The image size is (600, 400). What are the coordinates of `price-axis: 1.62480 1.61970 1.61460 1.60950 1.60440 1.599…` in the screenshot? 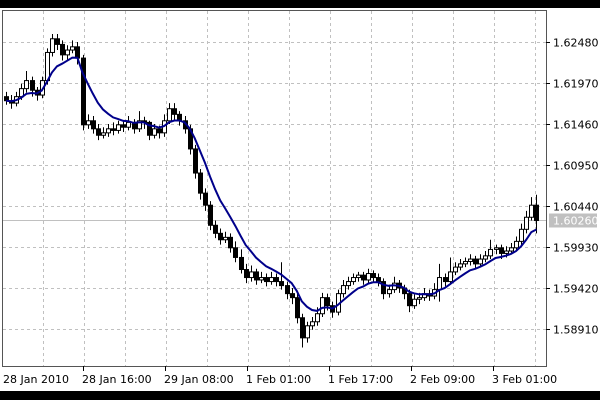 It's located at (572, 187).